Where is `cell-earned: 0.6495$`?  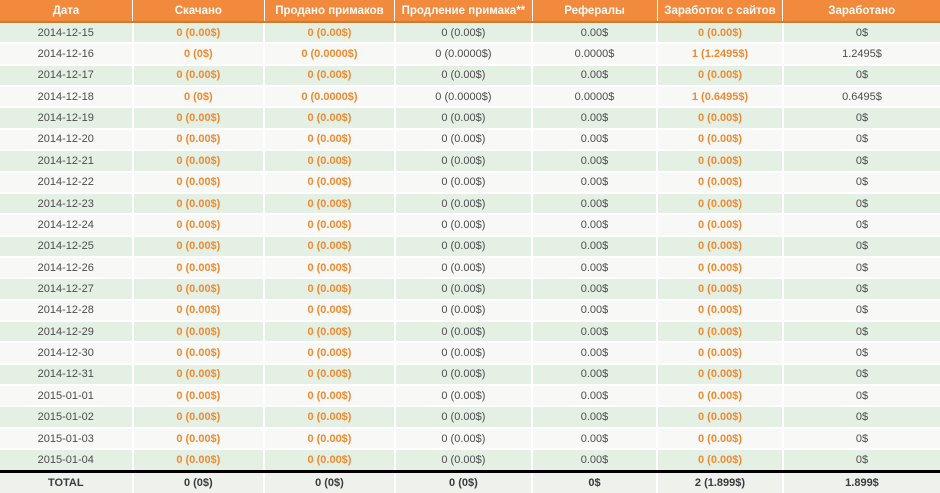 cell-earned: 0.6495$ is located at coordinates (860, 96).